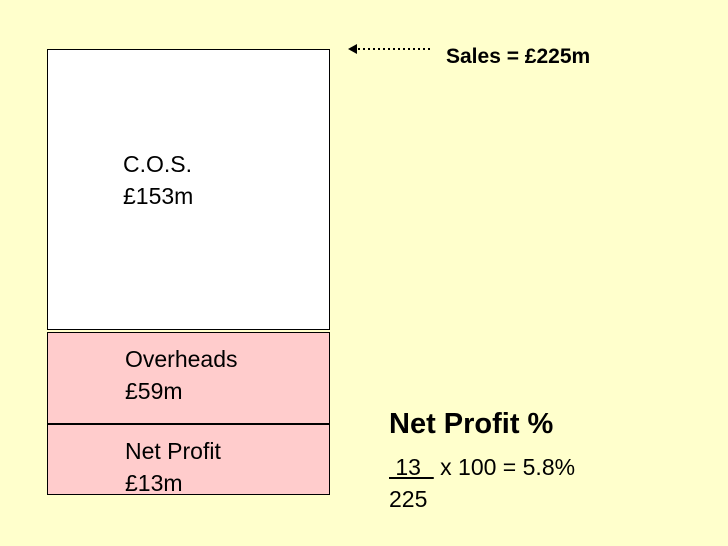 The width and height of the screenshot is (728, 546). I want to click on net-profit-label: Net Profit £13m, so click(173, 467).